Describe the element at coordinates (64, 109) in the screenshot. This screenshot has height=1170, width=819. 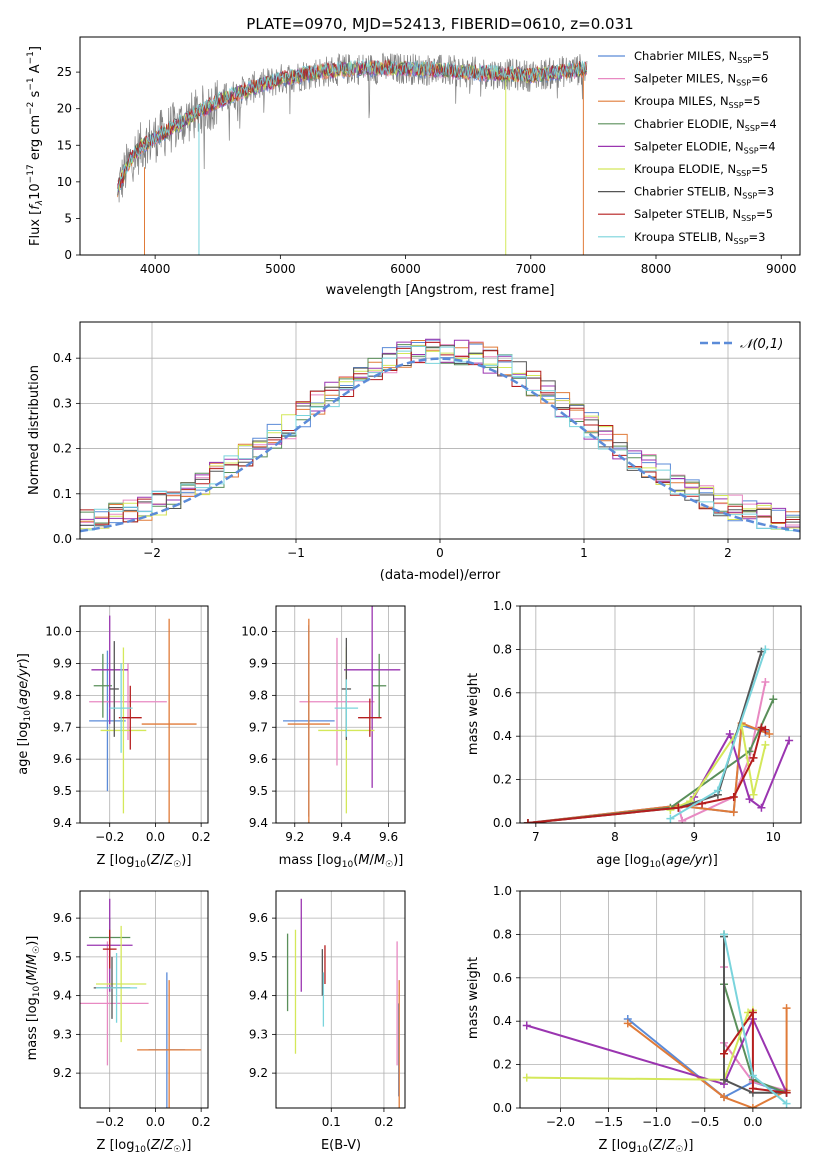
I see `y-tick-label: 20` at that location.